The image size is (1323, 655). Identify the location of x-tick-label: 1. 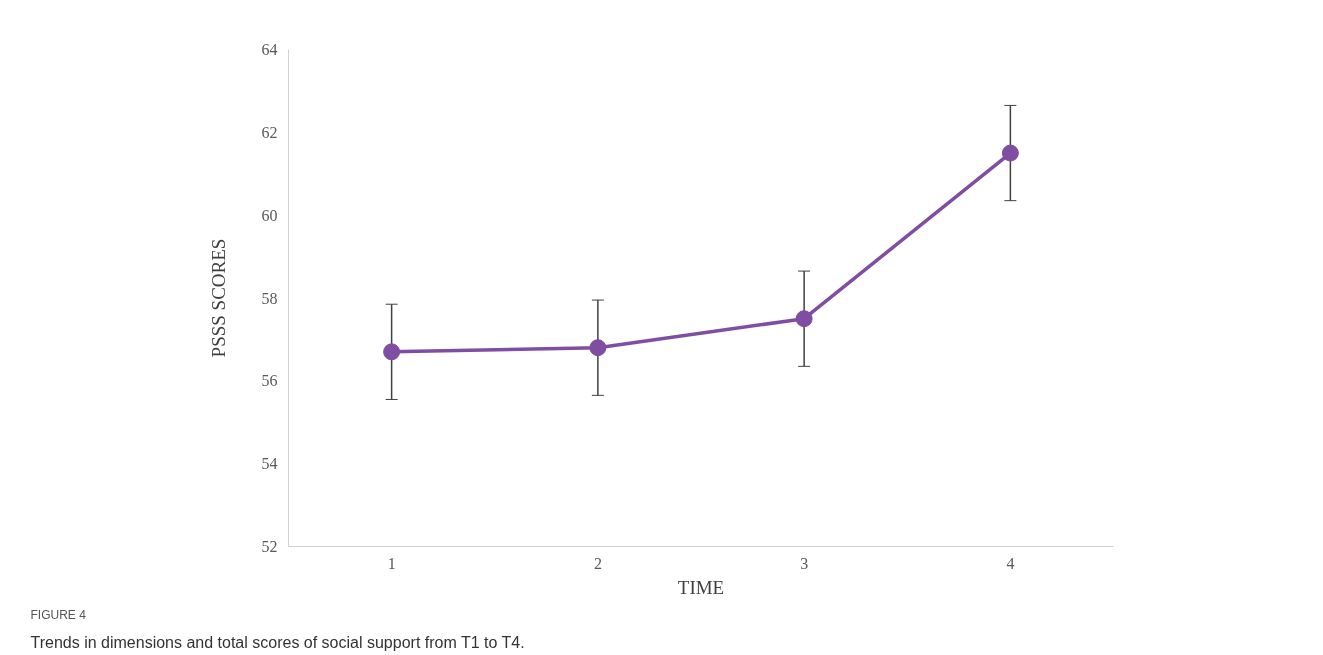
(391, 563).